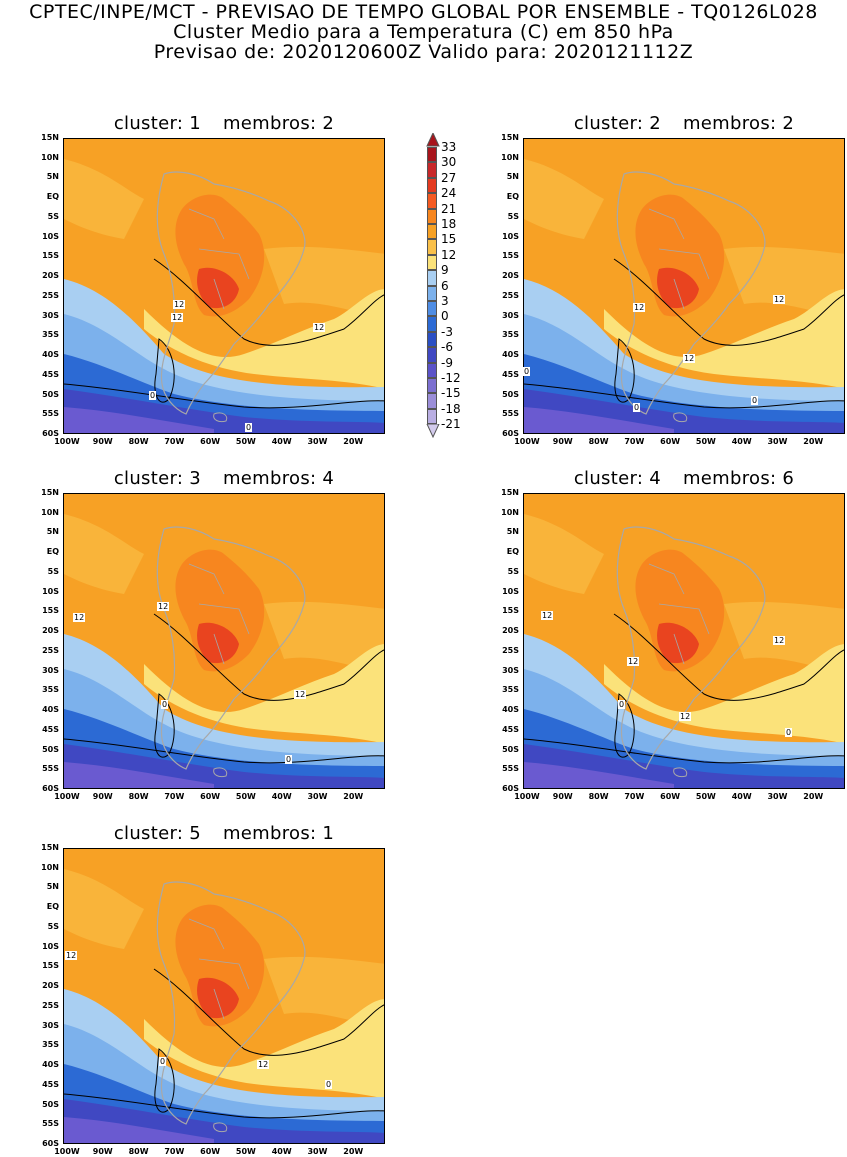  What do you see at coordinates (50, 631) in the screenshot?
I see `lat-tick-label: 20S` at bounding box center [50, 631].